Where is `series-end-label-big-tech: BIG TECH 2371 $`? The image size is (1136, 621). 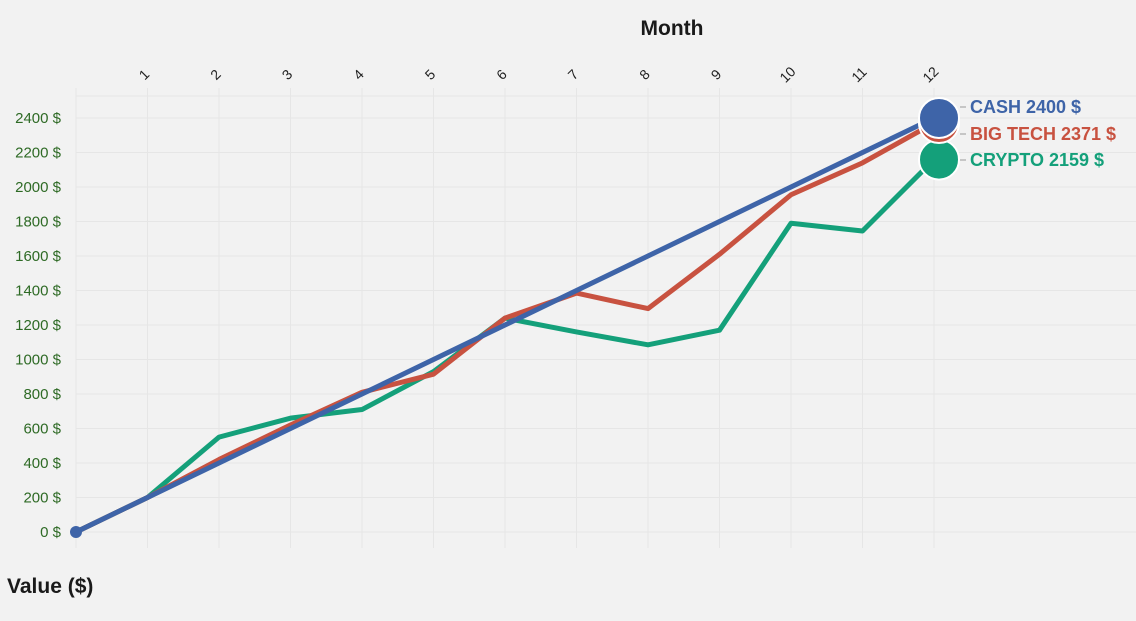 series-end-label-big-tech: BIG TECH 2371 $ is located at coordinates (1043, 134).